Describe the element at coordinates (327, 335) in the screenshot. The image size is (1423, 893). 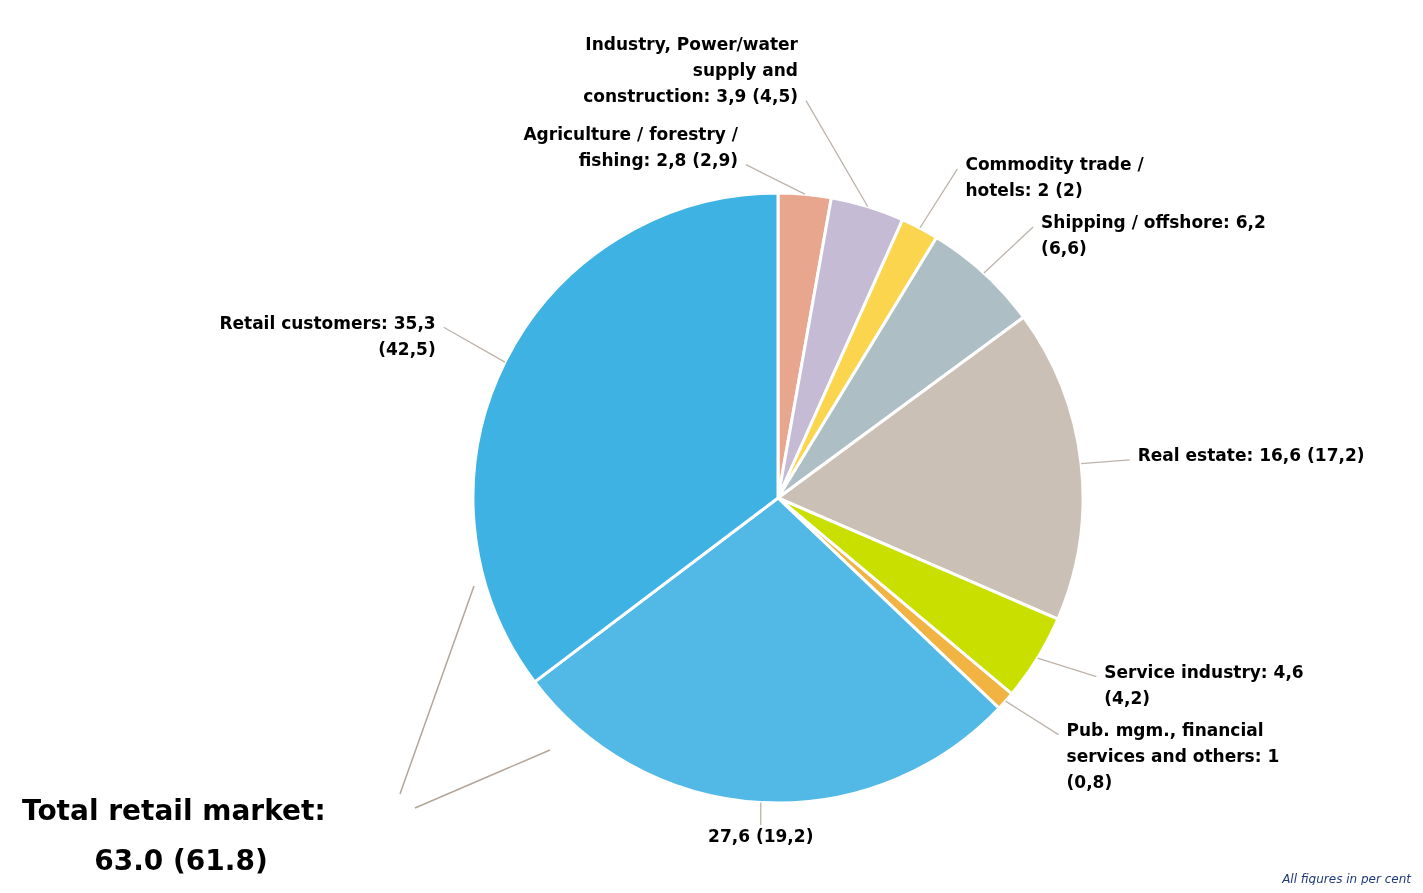
I see `slice-label: Retail customers: 35,3 (42,5)` at that location.